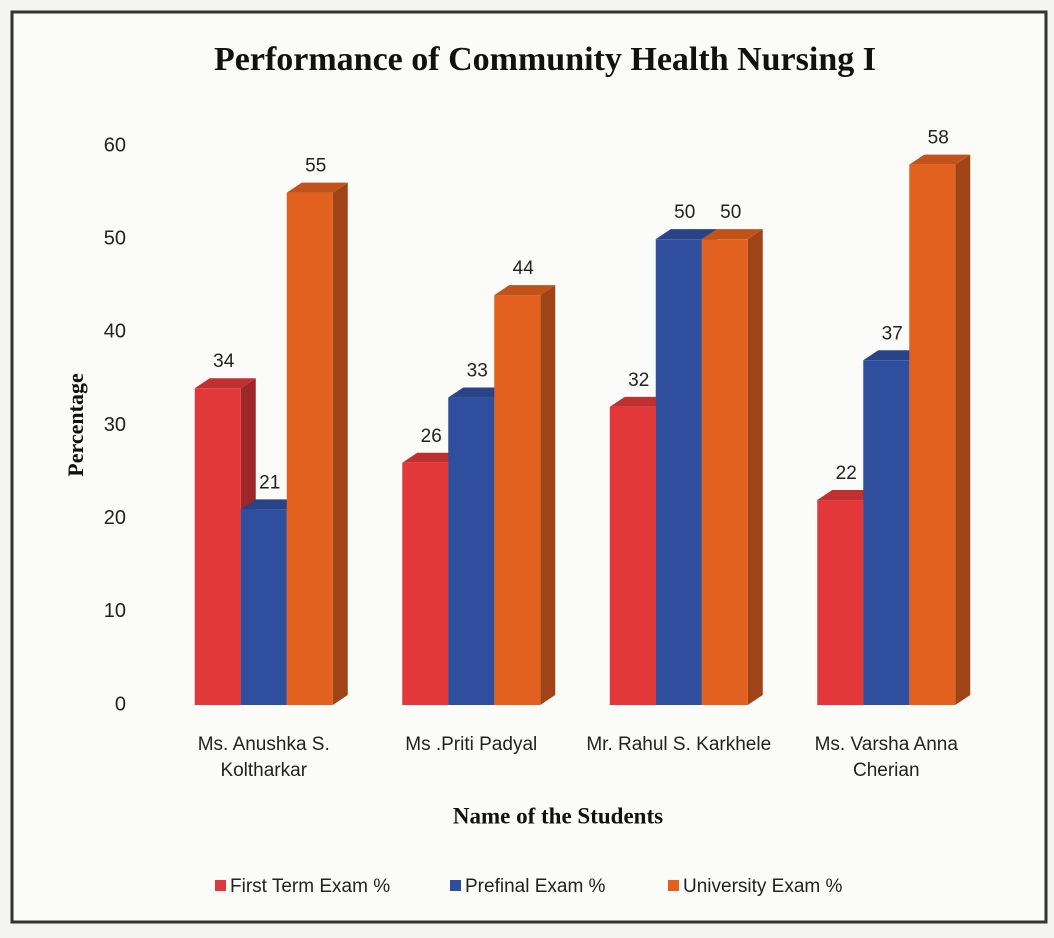 This screenshot has width=1054, height=938. What do you see at coordinates (224, 361) in the screenshot?
I see `data-label: 34` at bounding box center [224, 361].